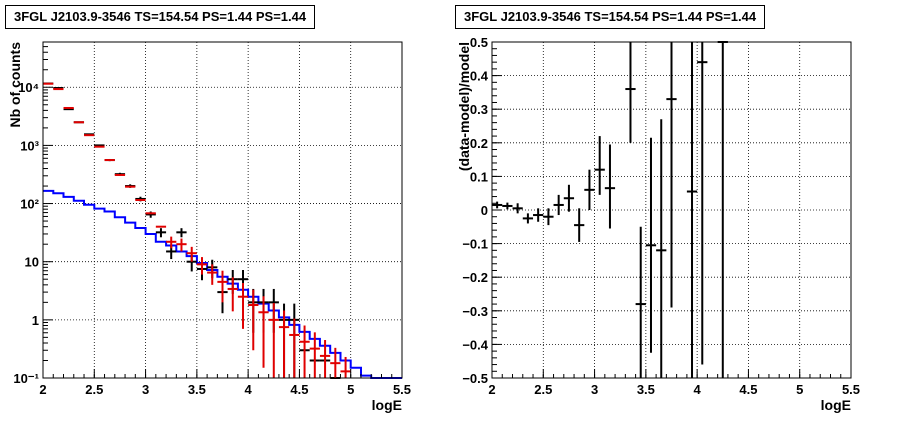  Describe the element at coordinates (543, 389) in the screenshot. I see `residual-x-tick-label: 2.5` at that location.